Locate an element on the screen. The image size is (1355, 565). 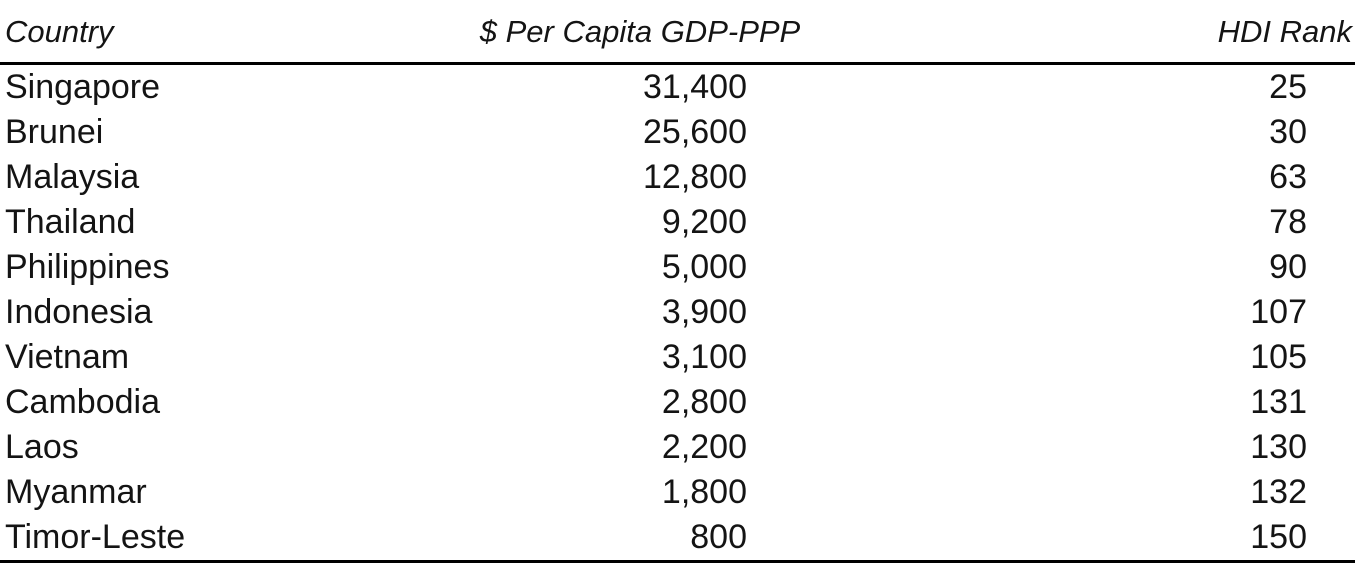
hdi-cell: 30 is located at coordinates (1288, 132).